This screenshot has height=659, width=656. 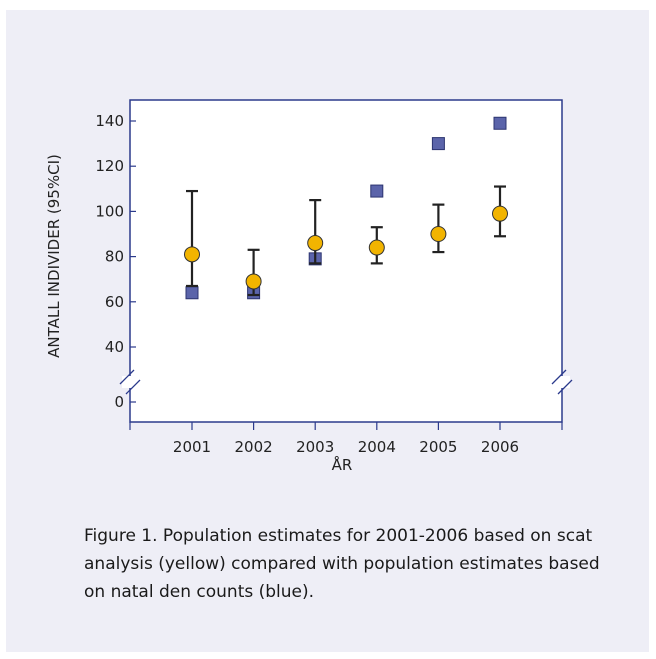 I want to click on y-tick-label: 60, so click(x=114, y=302).